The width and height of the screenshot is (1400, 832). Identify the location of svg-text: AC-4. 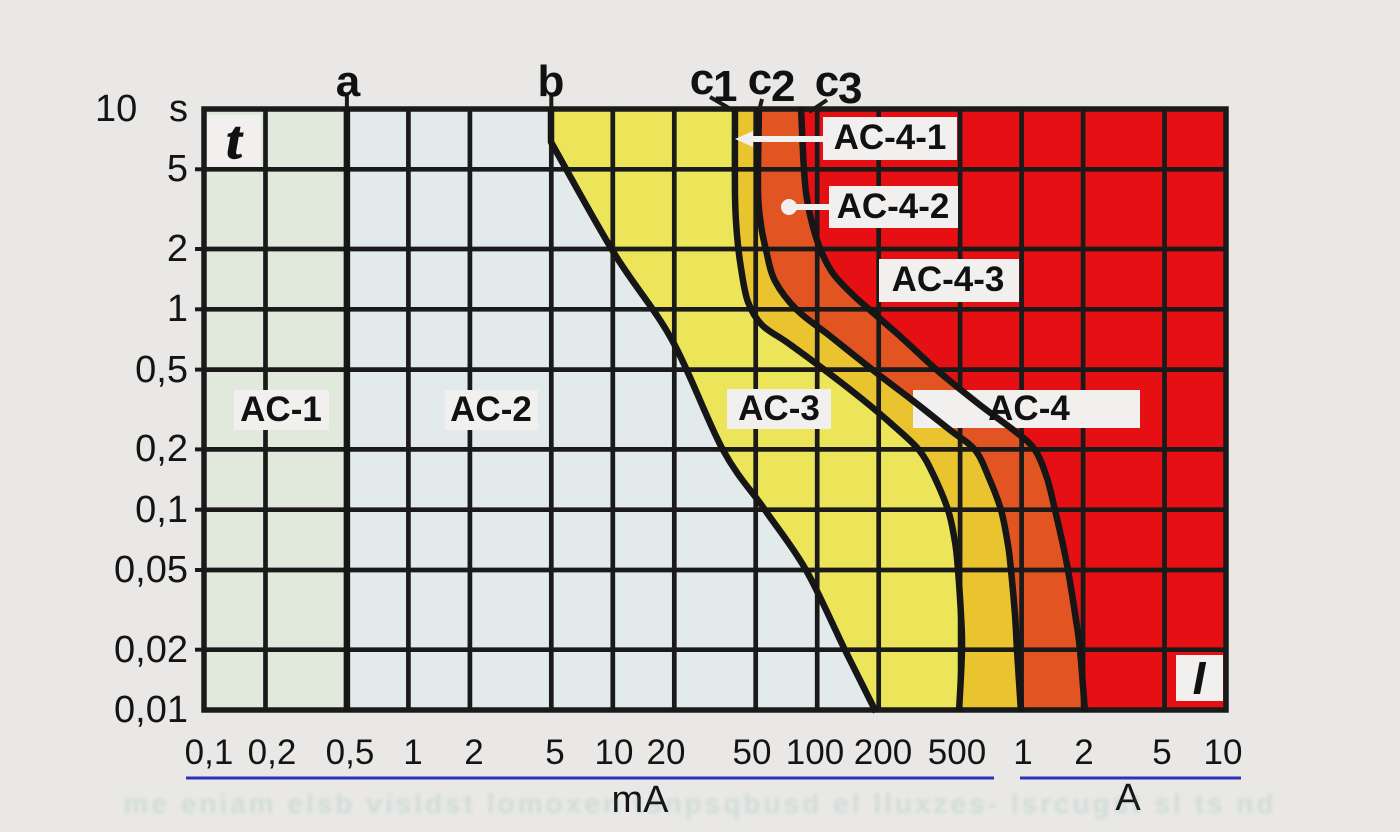
(1029, 408).